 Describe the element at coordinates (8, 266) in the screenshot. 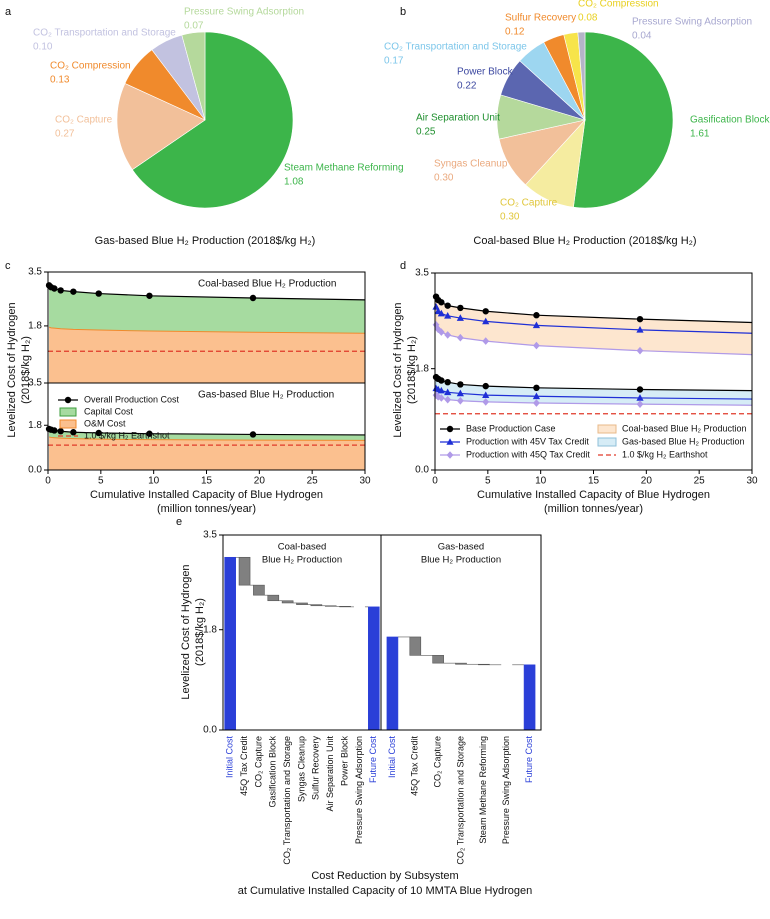

I see `panel-letter: c` at that location.